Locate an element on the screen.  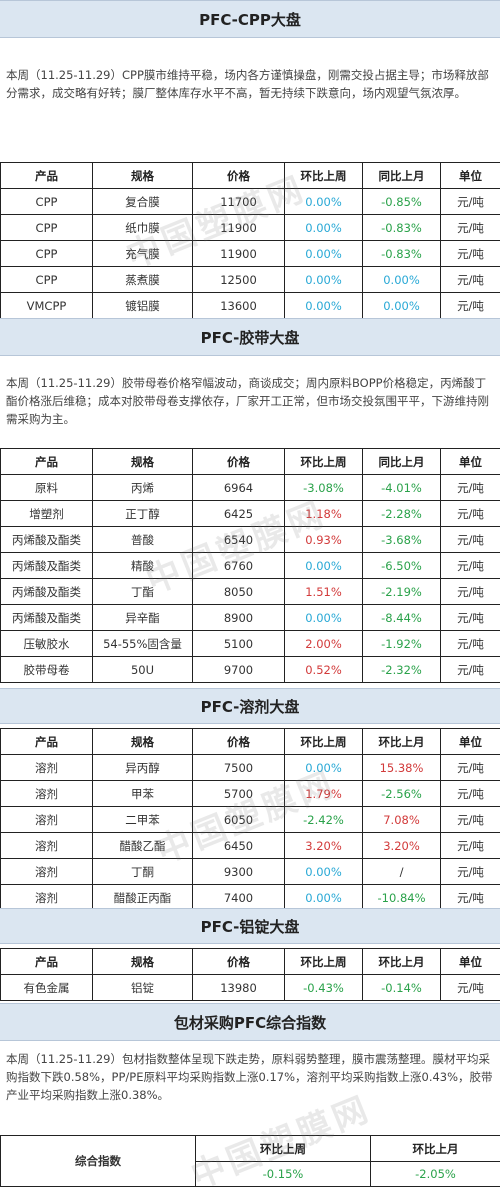
cell-spec: 醋酸正丙酯 is located at coordinates (142, 897).